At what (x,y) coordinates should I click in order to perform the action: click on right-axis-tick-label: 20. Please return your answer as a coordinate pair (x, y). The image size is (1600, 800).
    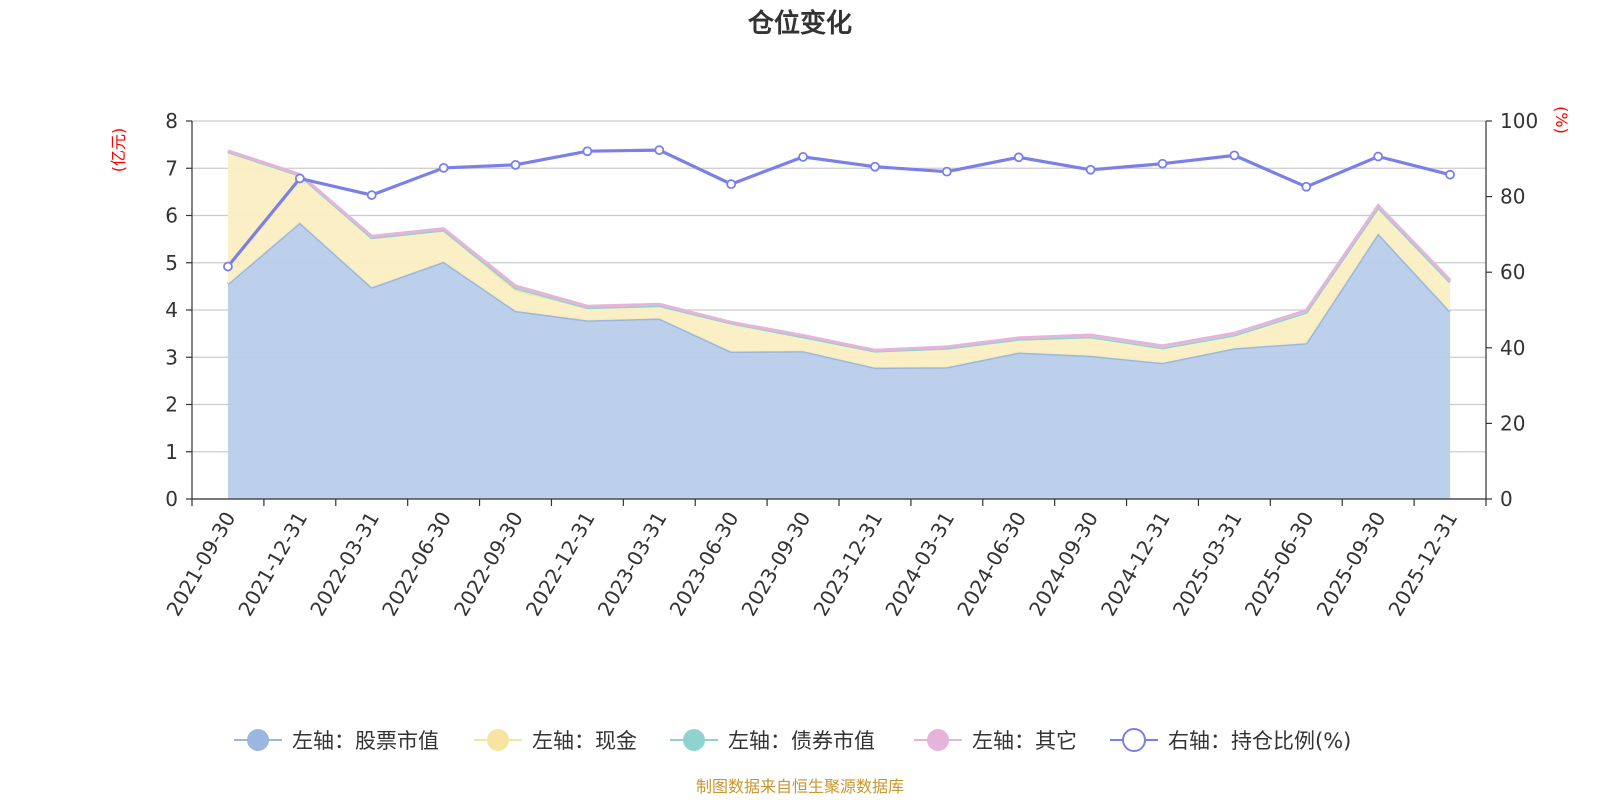
    Looking at the image, I should click on (1512, 423).